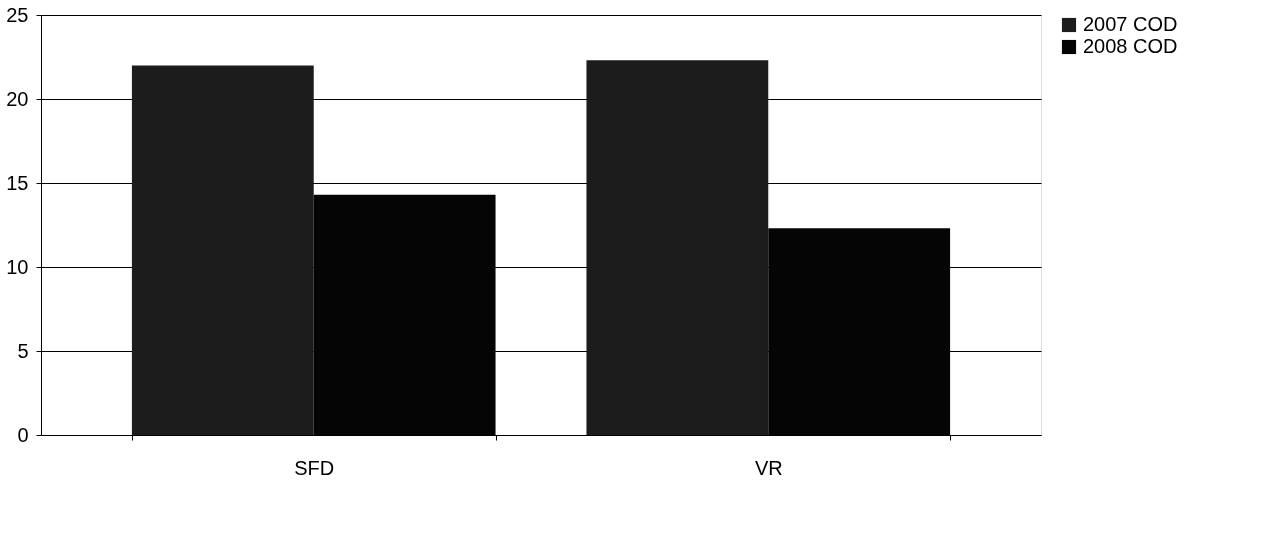  Describe the element at coordinates (314, 467) in the screenshot. I see `x-tick-label: SFD` at that location.